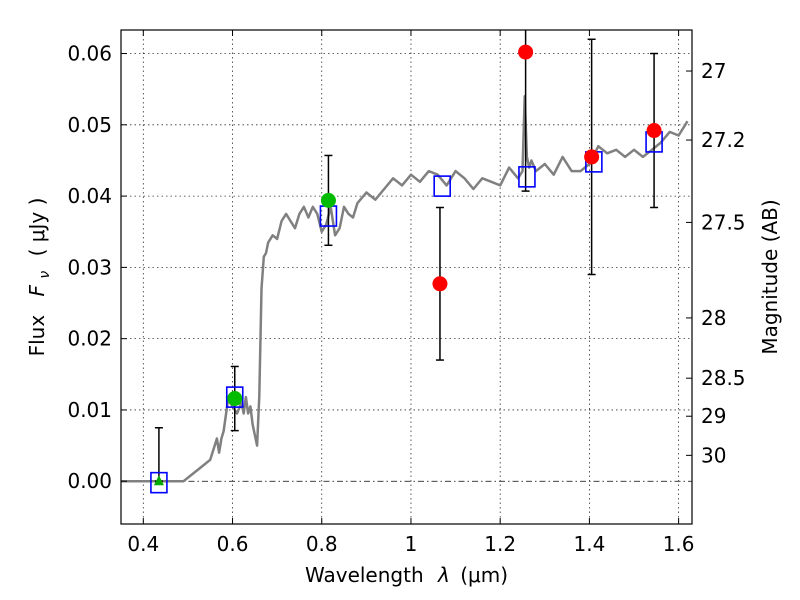 This screenshot has width=800, height=600. What do you see at coordinates (713, 71) in the screenshot?
I see `mag-tick-label: 27` at bounding box center [713, 71].